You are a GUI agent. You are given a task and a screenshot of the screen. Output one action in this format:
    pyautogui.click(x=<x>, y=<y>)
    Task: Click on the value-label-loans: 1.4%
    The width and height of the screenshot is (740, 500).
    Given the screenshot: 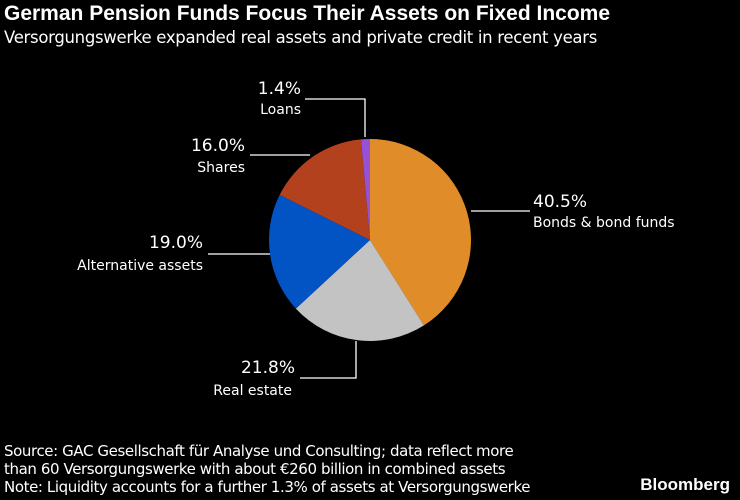 What is the action you would take?
    pyautogui.click(x=279, y=89)
    